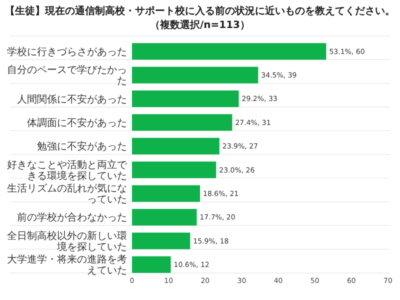  Describe the element at coordinates (200, 11) in the screenshot. I see `chart-title: 【生徒】現在の通信制高校・サポート校に入る前の状況に近いものを教えてください。` at that location.